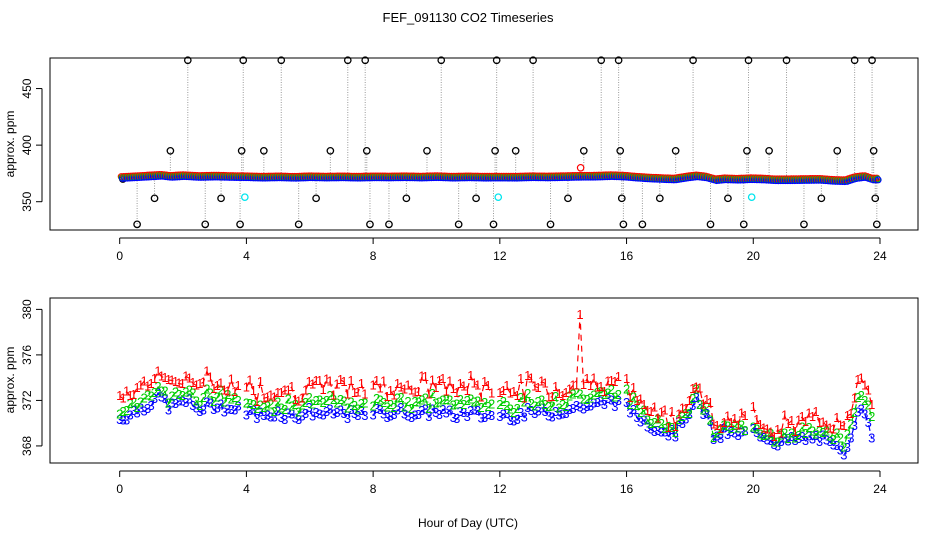 Image resolution: width=936 pixels, height=540 pixels. I want to click on bottom-x-tick-label: 20, so click(754, 489).